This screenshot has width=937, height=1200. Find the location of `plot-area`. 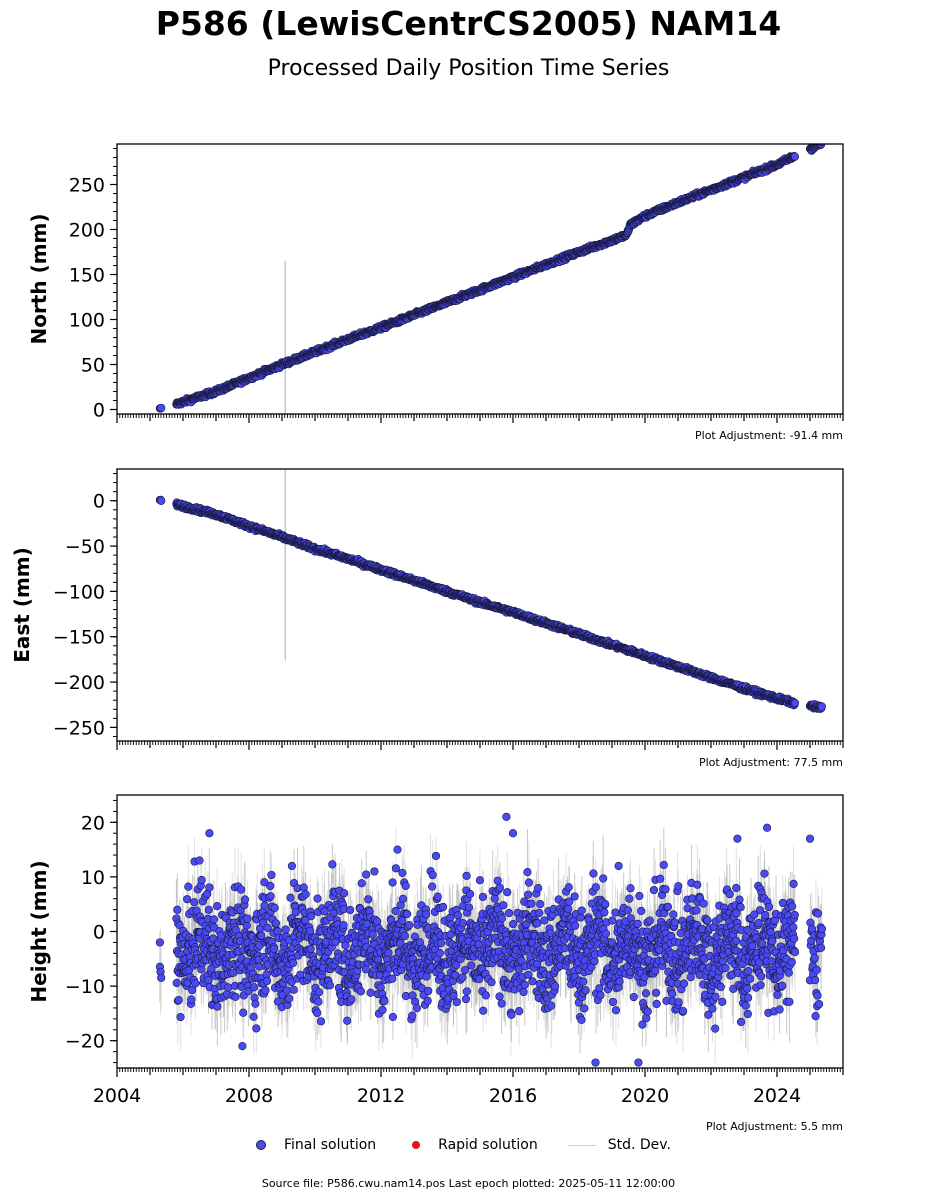

plot-area is located at coordinates (490, 591).